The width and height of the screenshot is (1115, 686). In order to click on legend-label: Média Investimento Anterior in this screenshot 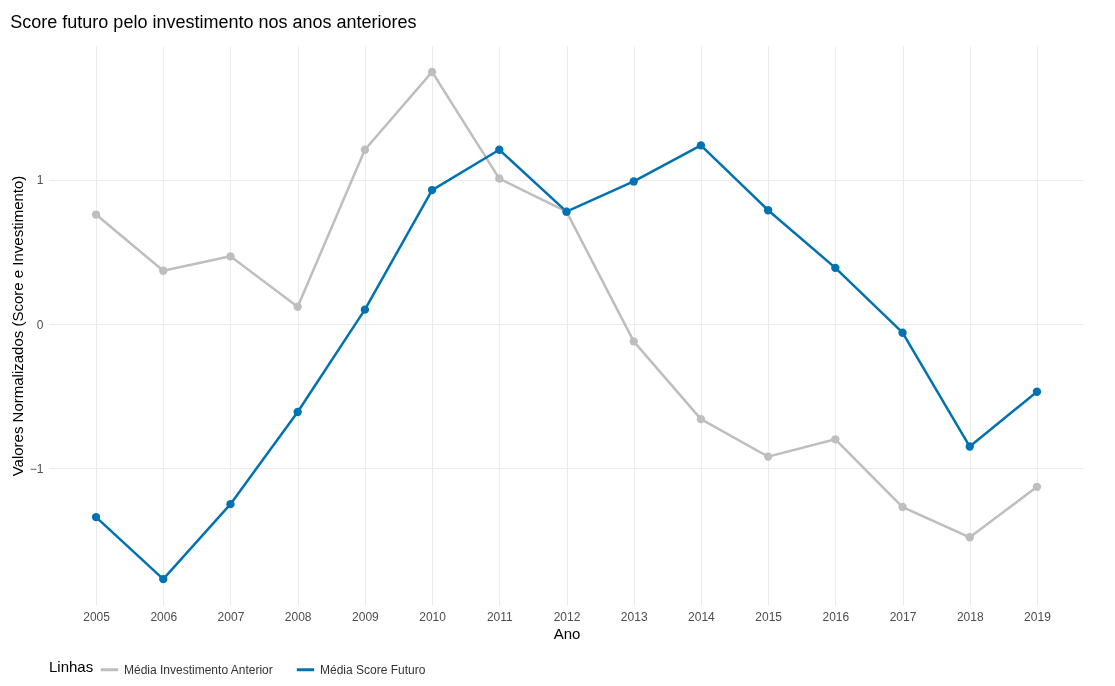, I will do `click(198, 669)`.